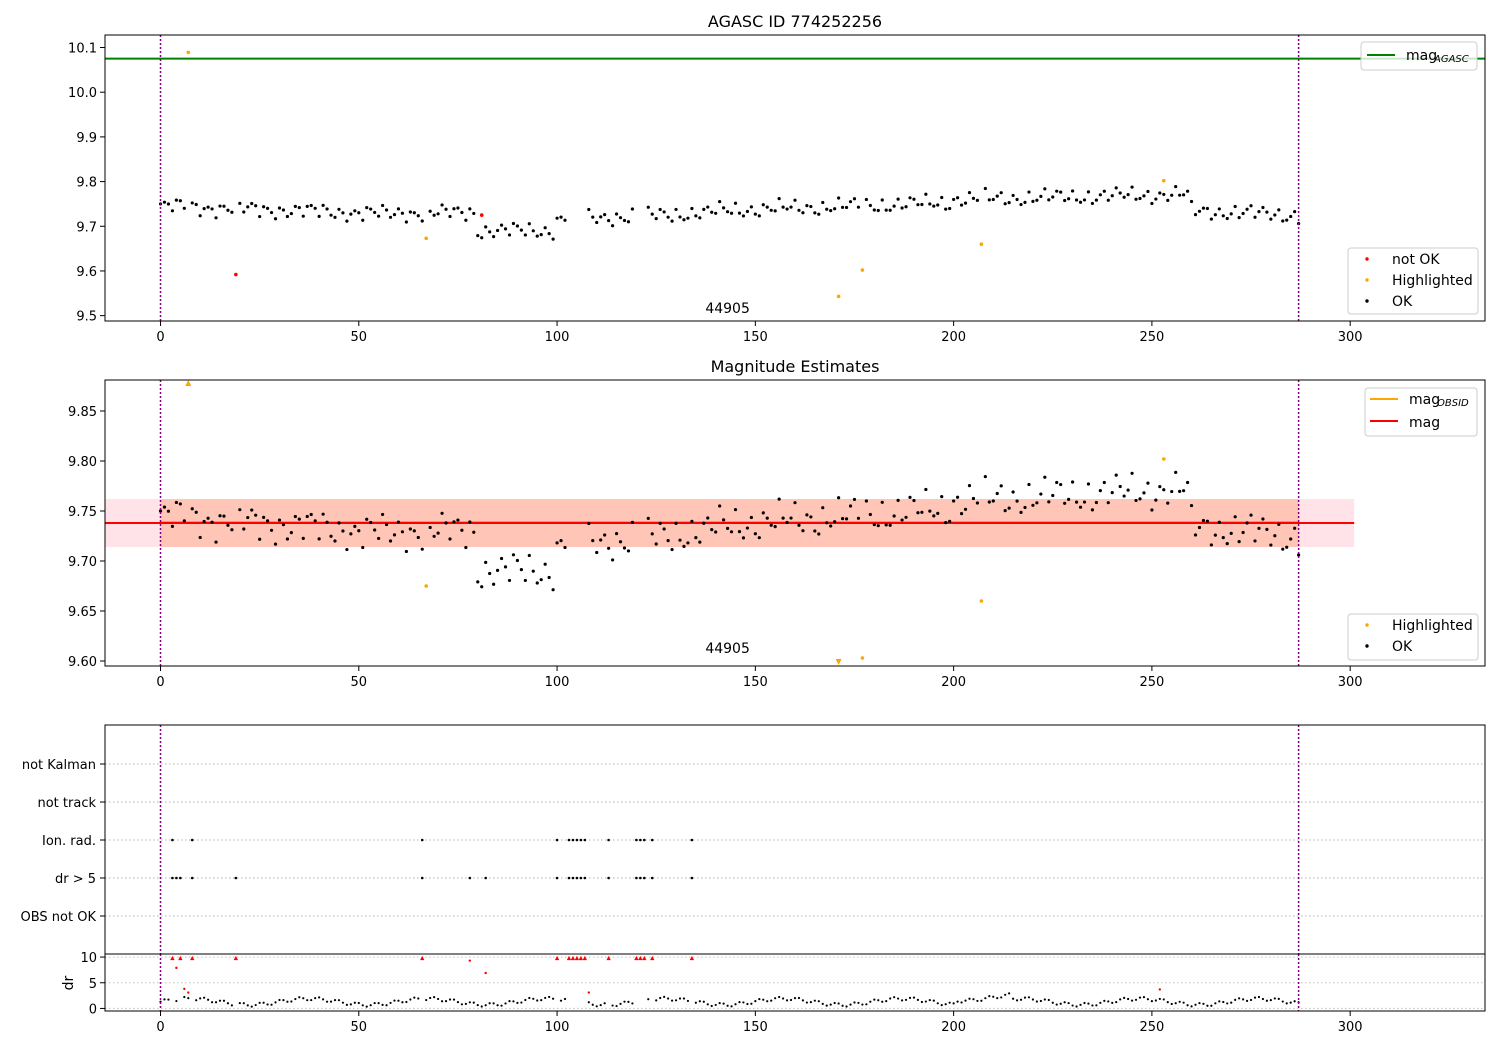 The image size is (1500, 1050). I want to click on dr-high-point, so click(176, 968).